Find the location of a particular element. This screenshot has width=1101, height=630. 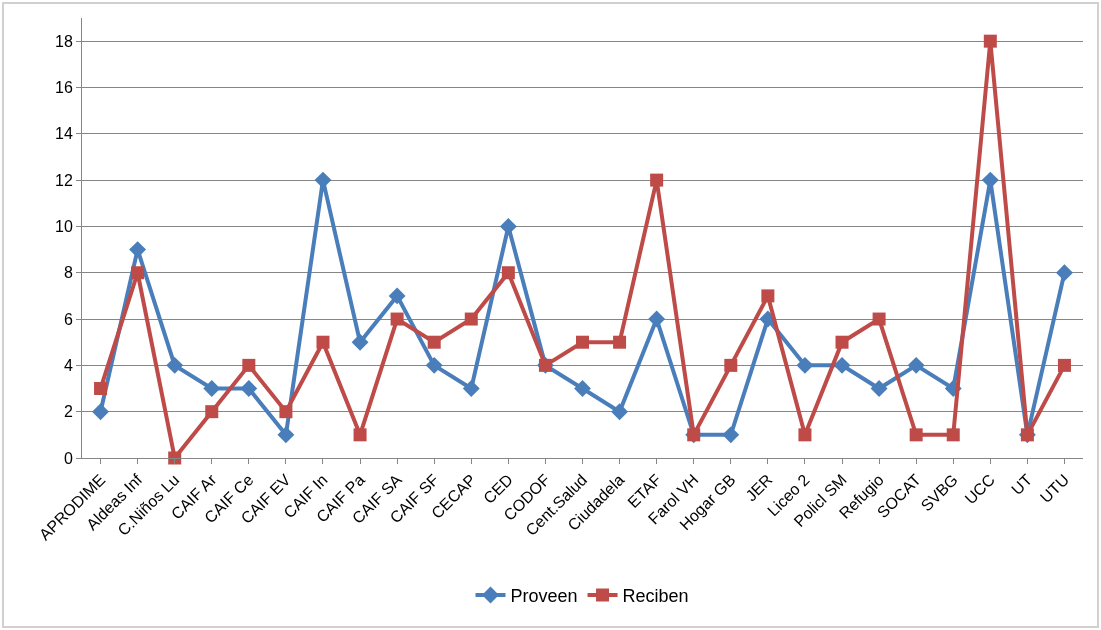

legend-label: Proveen is located at coordinates (544, 596).